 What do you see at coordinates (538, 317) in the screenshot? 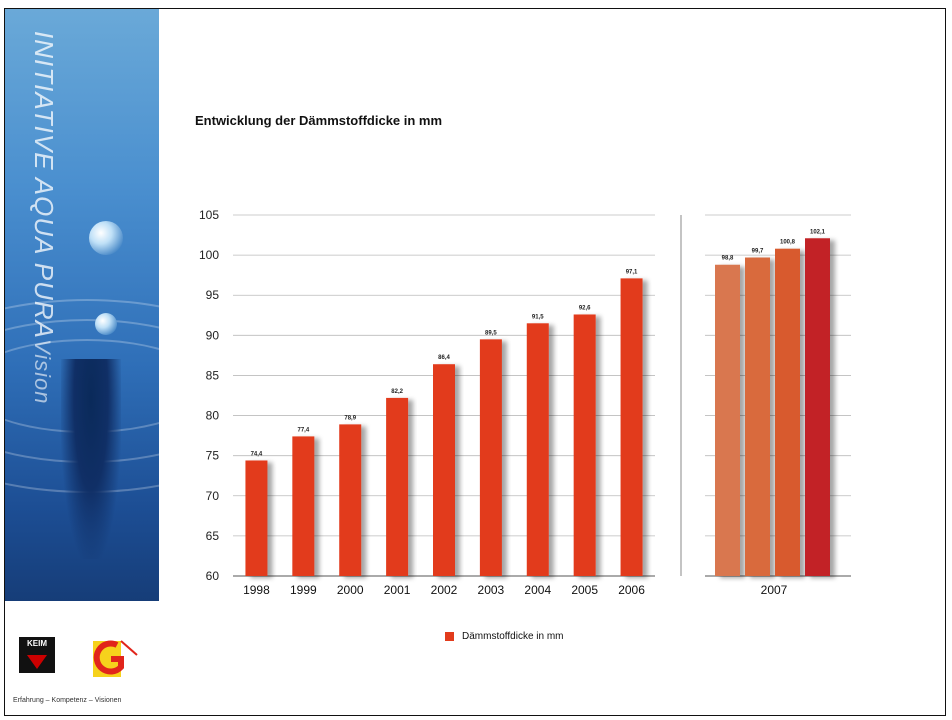
I see `bar-value-label: 91,5` at bounding box center [538, 317].